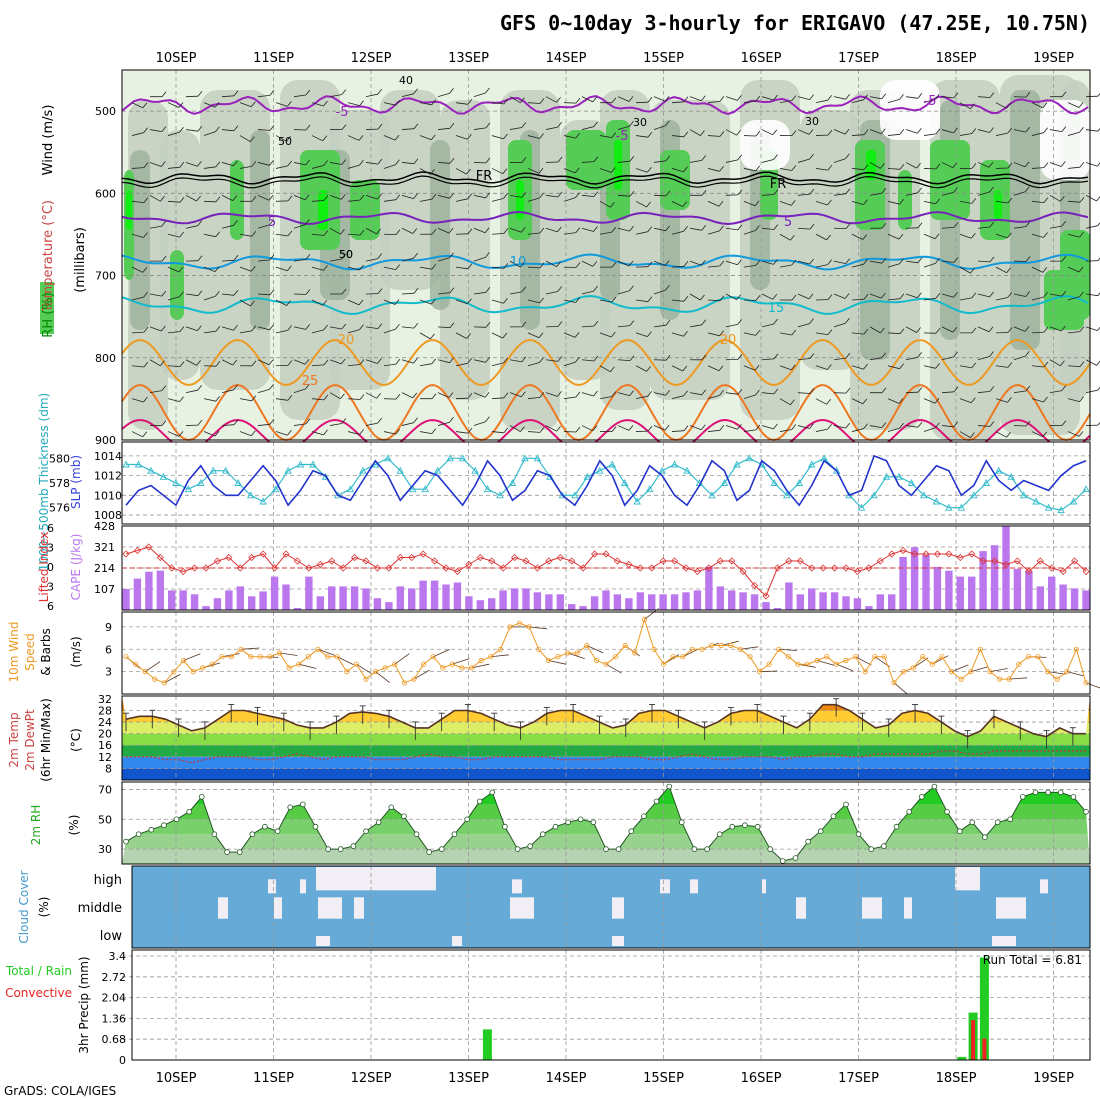 The width and height of the screenshot is (1100, 1100). Describe the element at coordinates (371, 1078) in the screenshot. I see `date-label-bottom: 12SEP` at that location.